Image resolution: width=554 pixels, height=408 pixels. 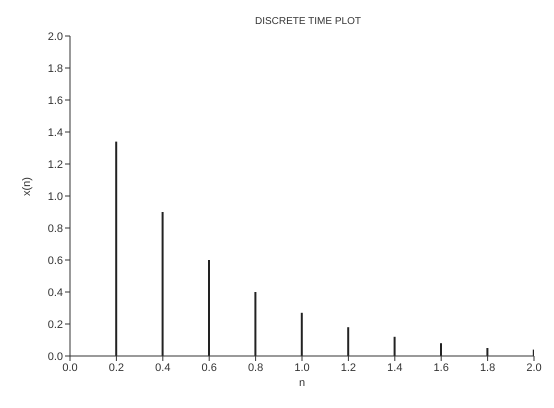 I want to click on y-tick-label: 0.8, so click(x=55, y=228).